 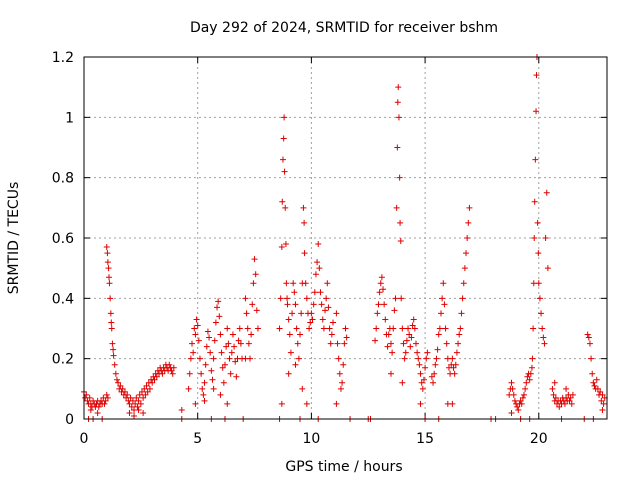 I want to click on y-tick-label: 0, so click(x=69, y=420).